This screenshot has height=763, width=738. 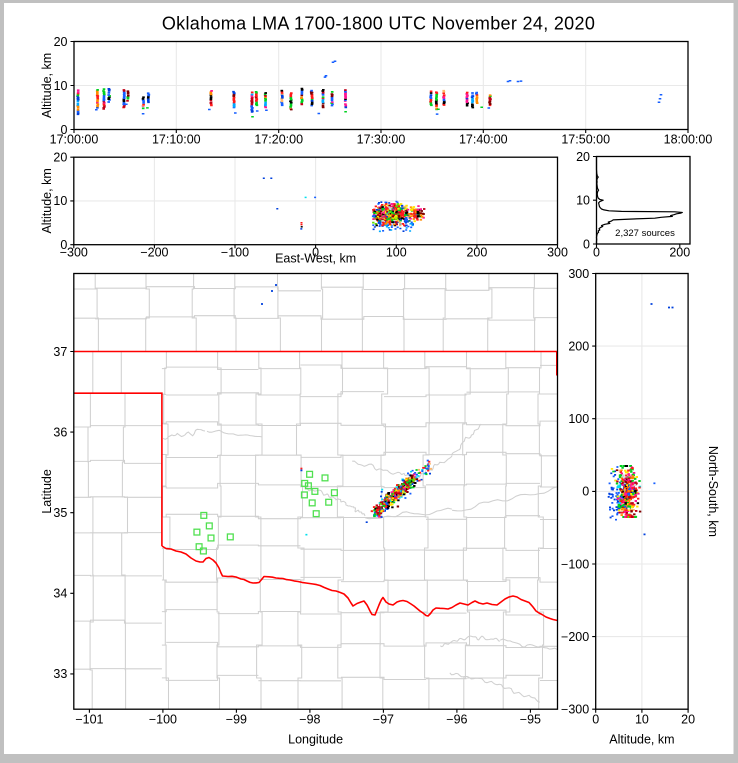 I want to click on svg-text: 17:10:00, so click(x=176, y=140).